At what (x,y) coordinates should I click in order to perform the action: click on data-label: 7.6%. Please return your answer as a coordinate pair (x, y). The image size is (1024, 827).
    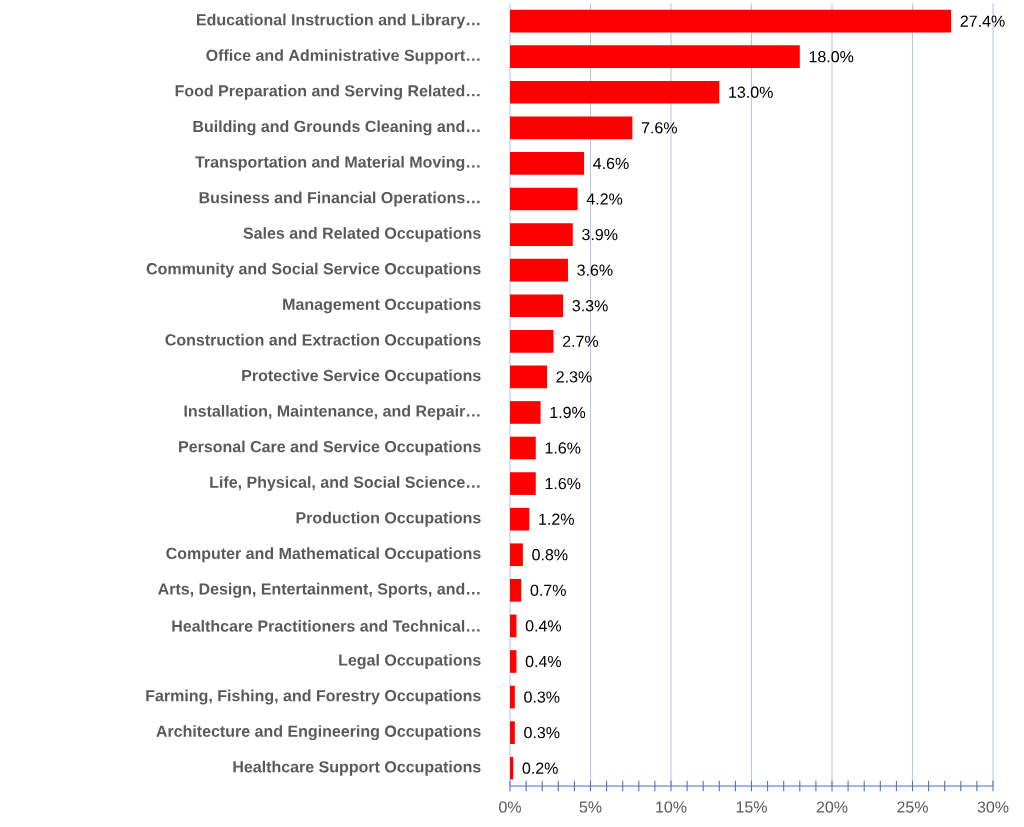
    Looking at the image, I should click on (659, 128).